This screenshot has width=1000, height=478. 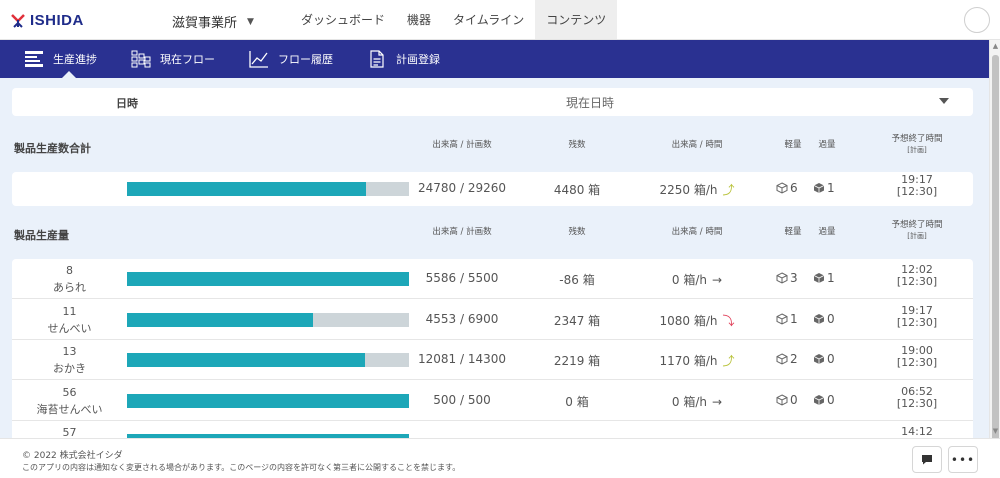 I want to click on col-header-plan: 出来高 / 計画数, so click(x=462, y=232).